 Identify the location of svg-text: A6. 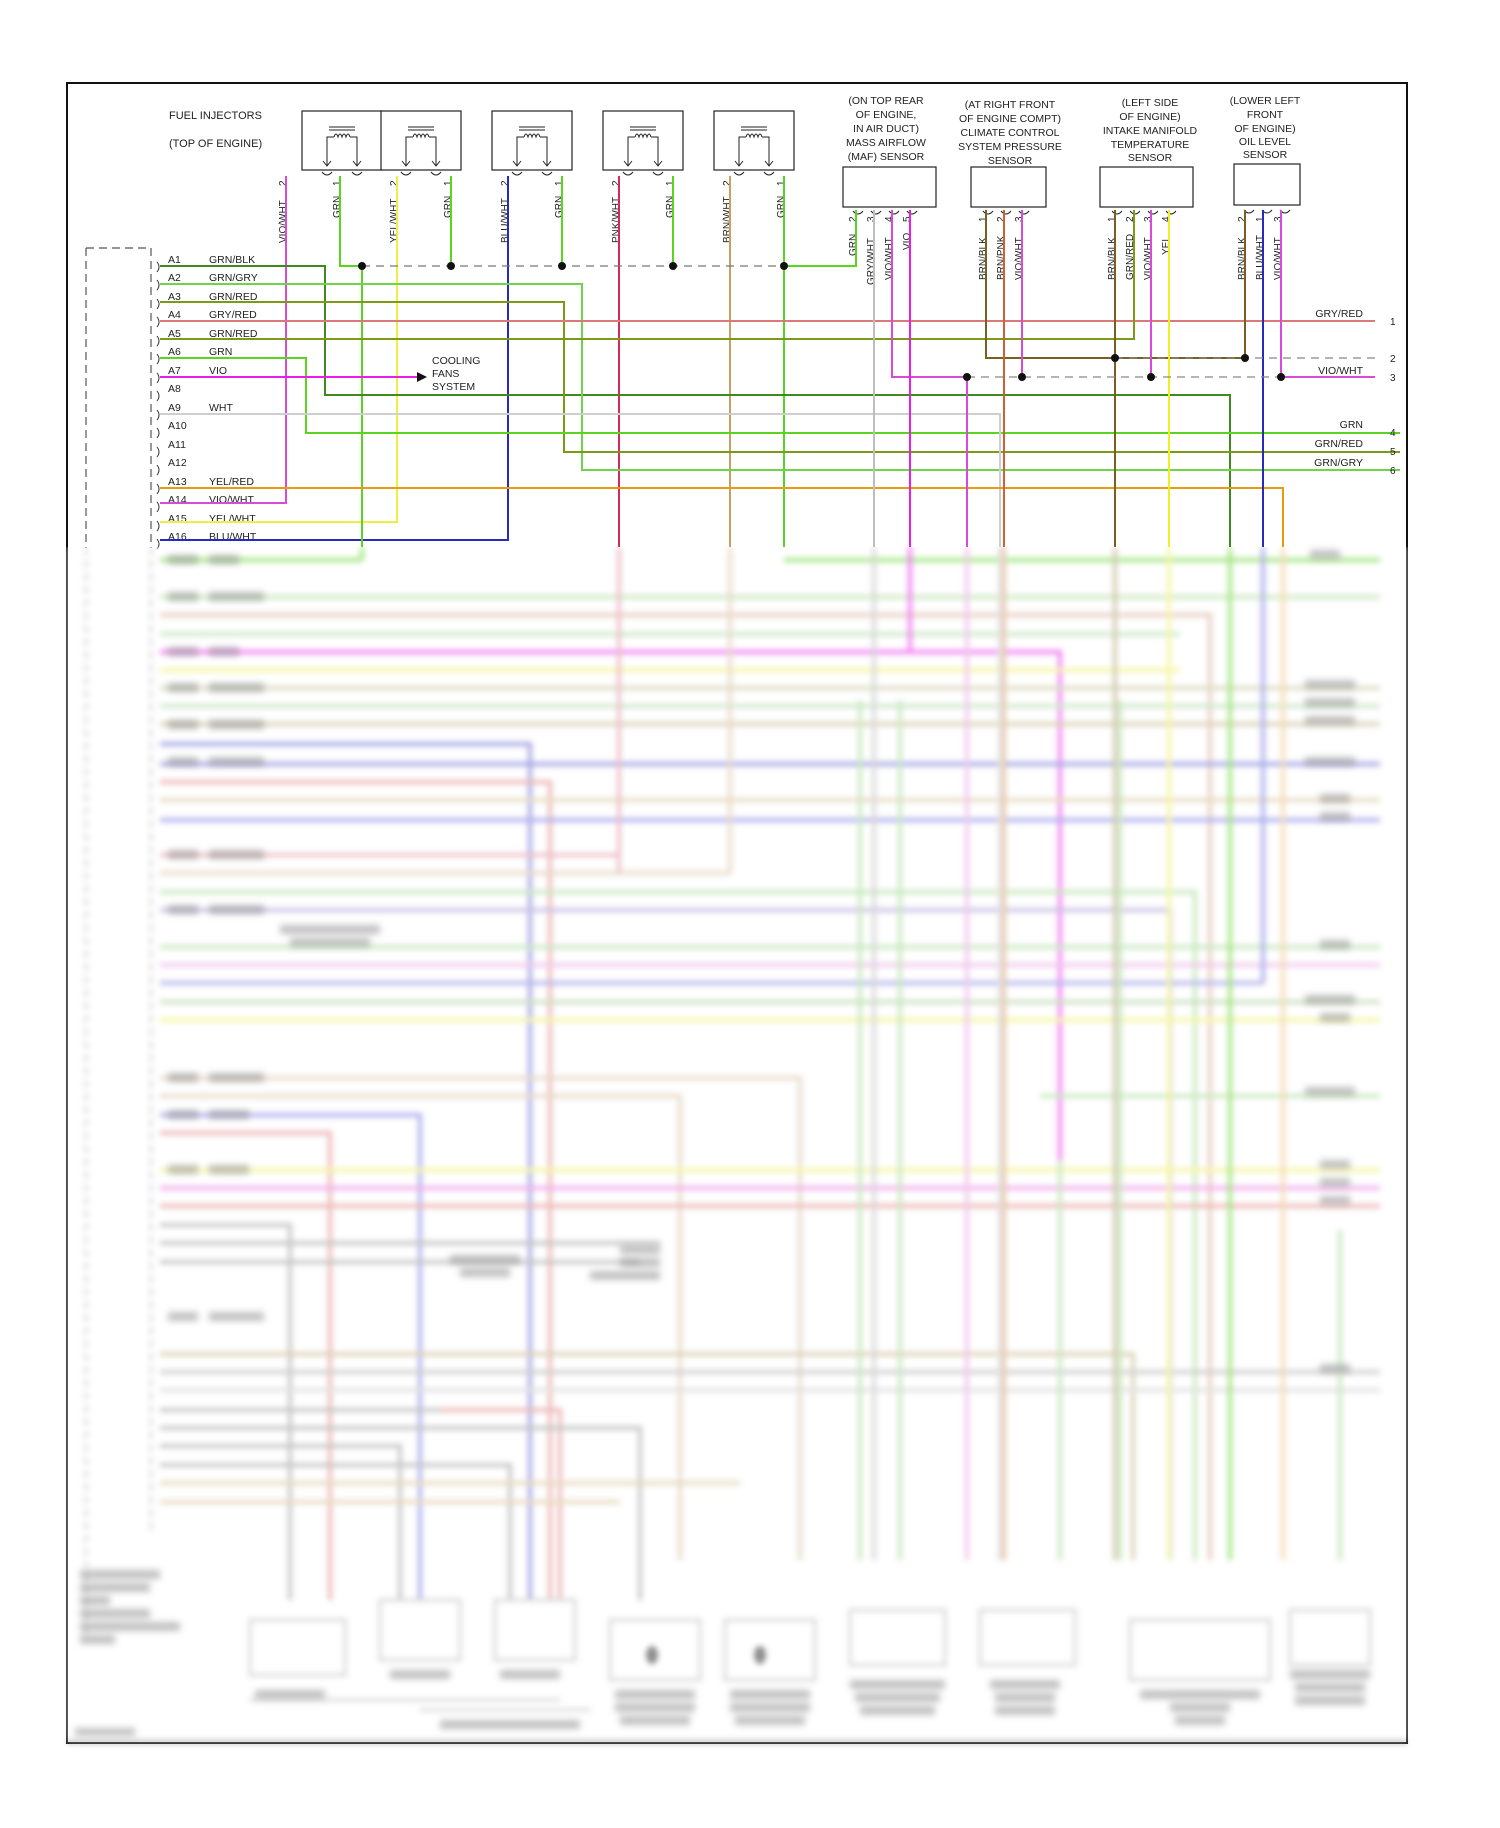
(174, 352).